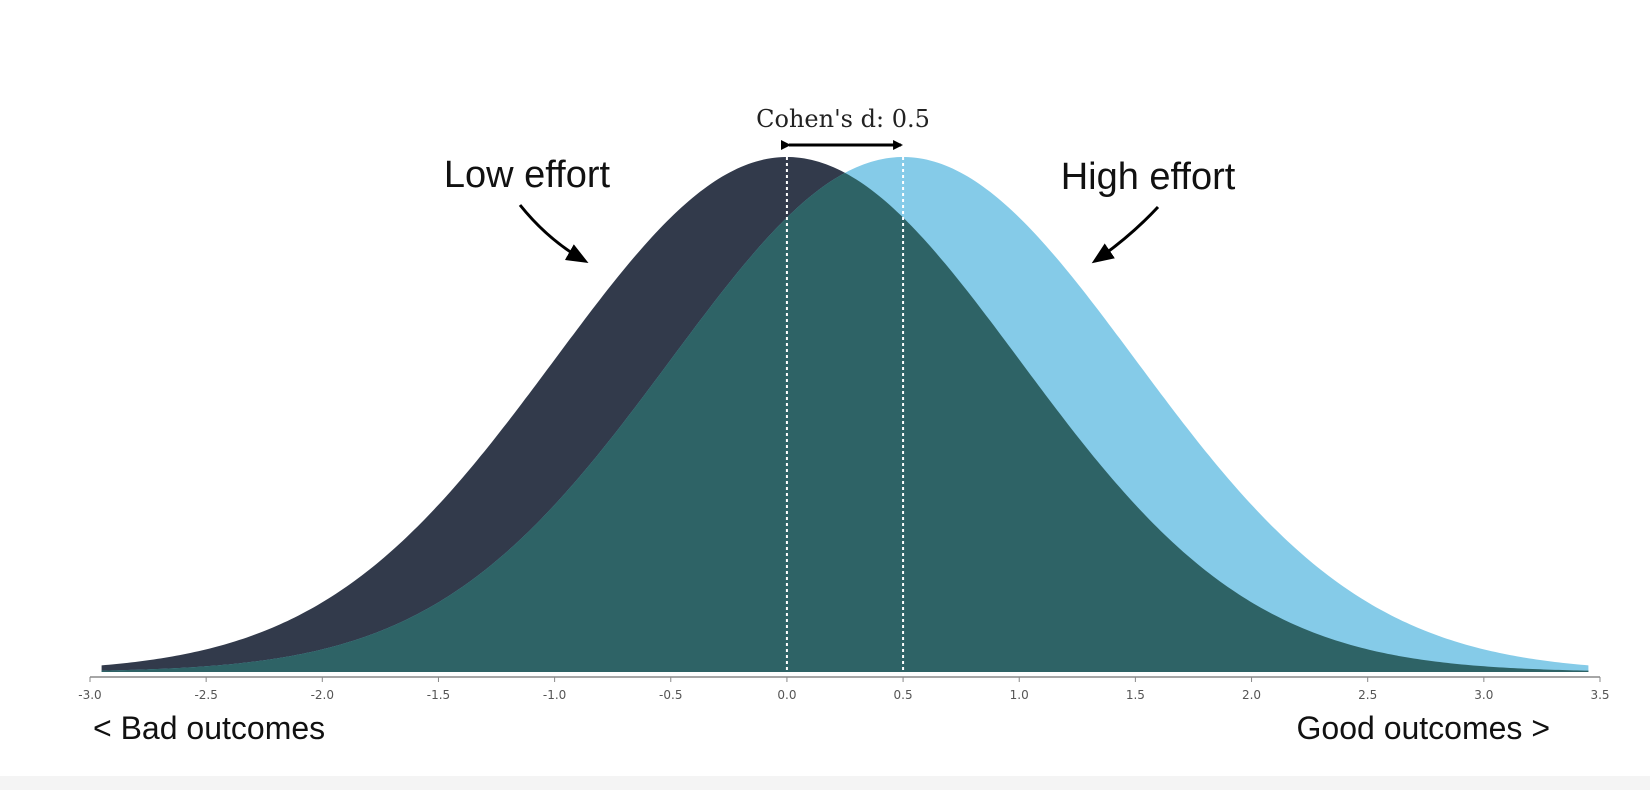 This screenshot has height=790, width=1650. I want to click on cohens-d-label: Cohen's d: 0.5, so click(843, 119).